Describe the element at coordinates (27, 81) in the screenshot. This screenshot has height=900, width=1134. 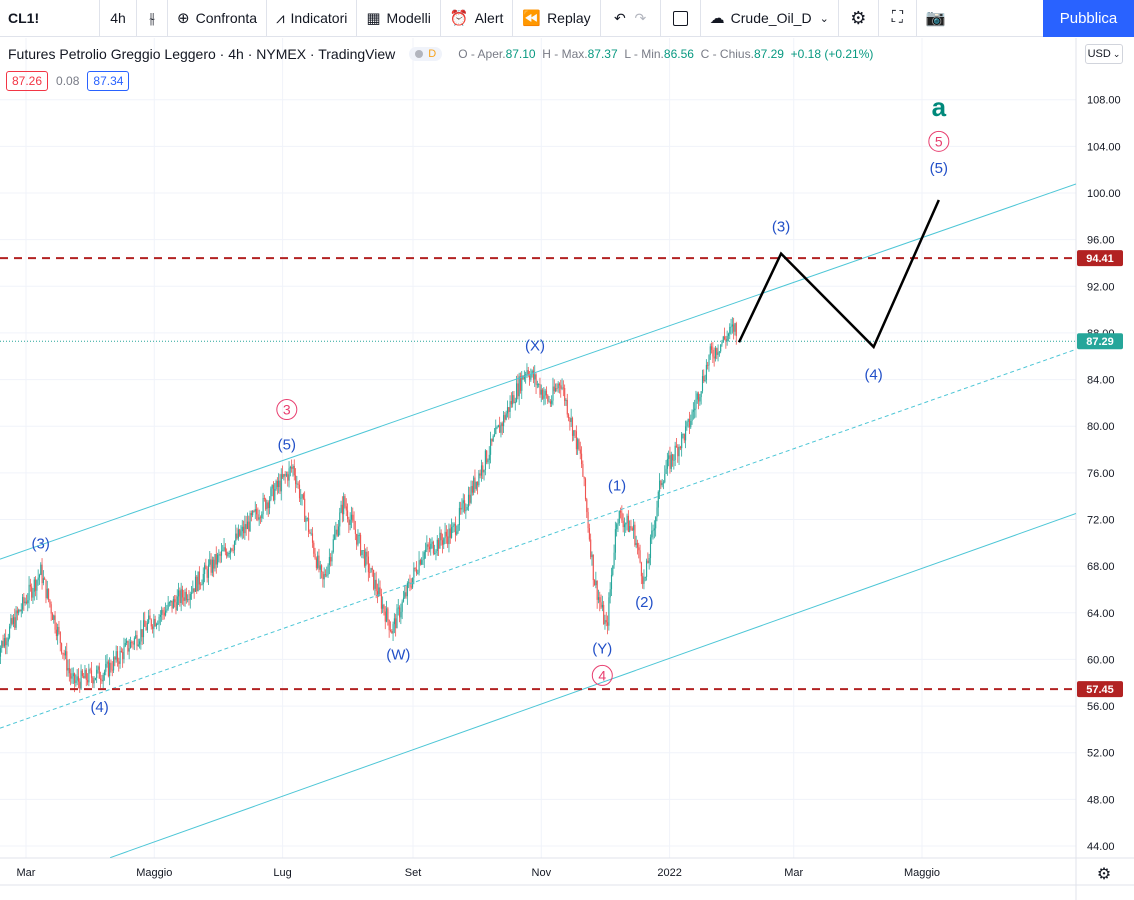
I see `sell-price-button: 87.26` at that location.